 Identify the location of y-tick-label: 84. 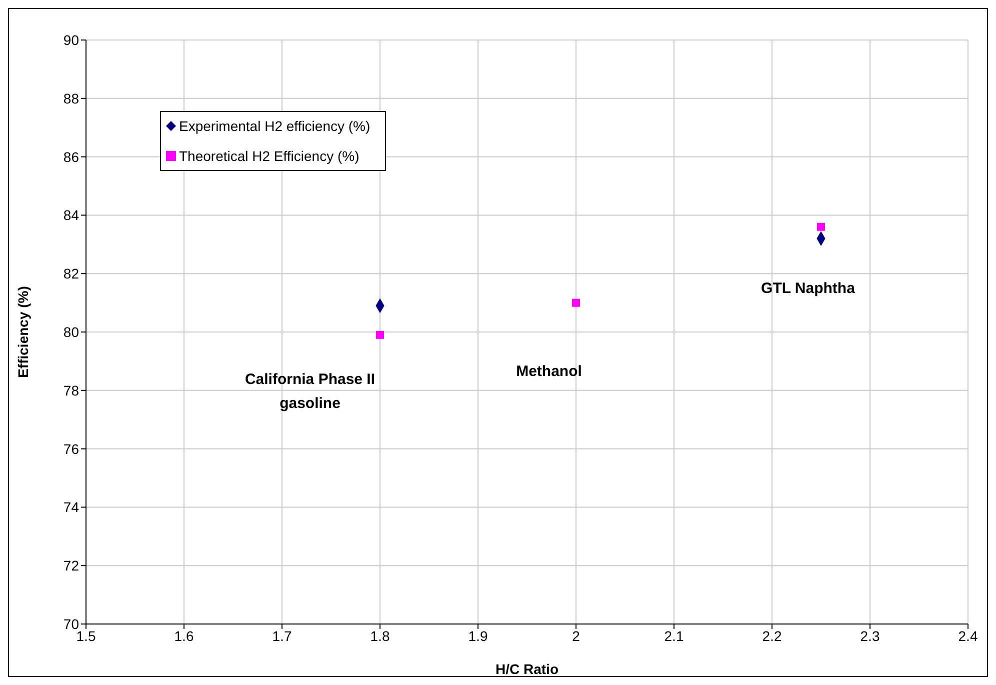
(71, 215).